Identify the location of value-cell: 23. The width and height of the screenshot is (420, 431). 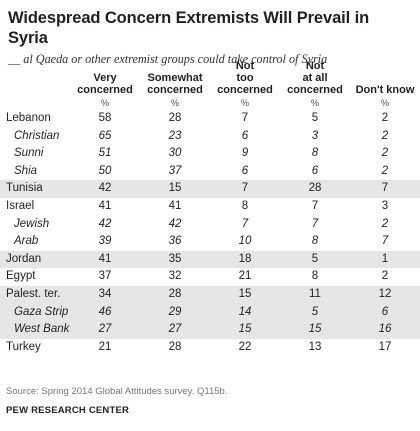
(175, 135).